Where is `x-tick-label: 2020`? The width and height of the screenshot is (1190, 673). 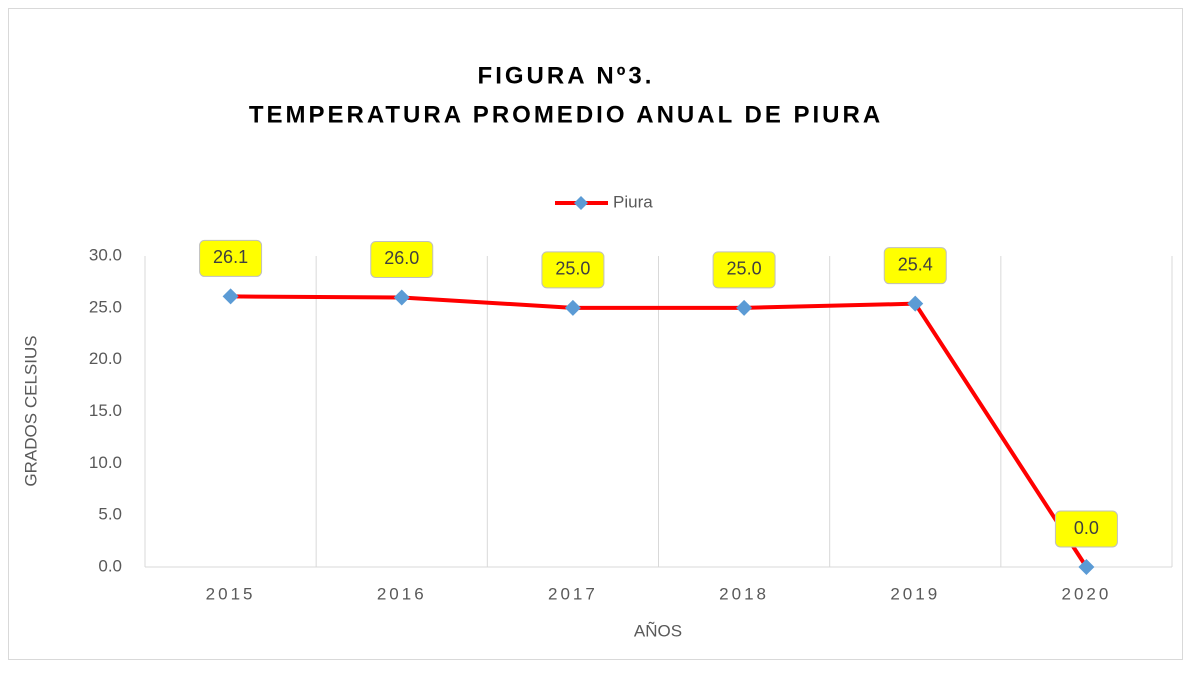
x-tick-label: 2020 is located at coordinates (1087, 593).